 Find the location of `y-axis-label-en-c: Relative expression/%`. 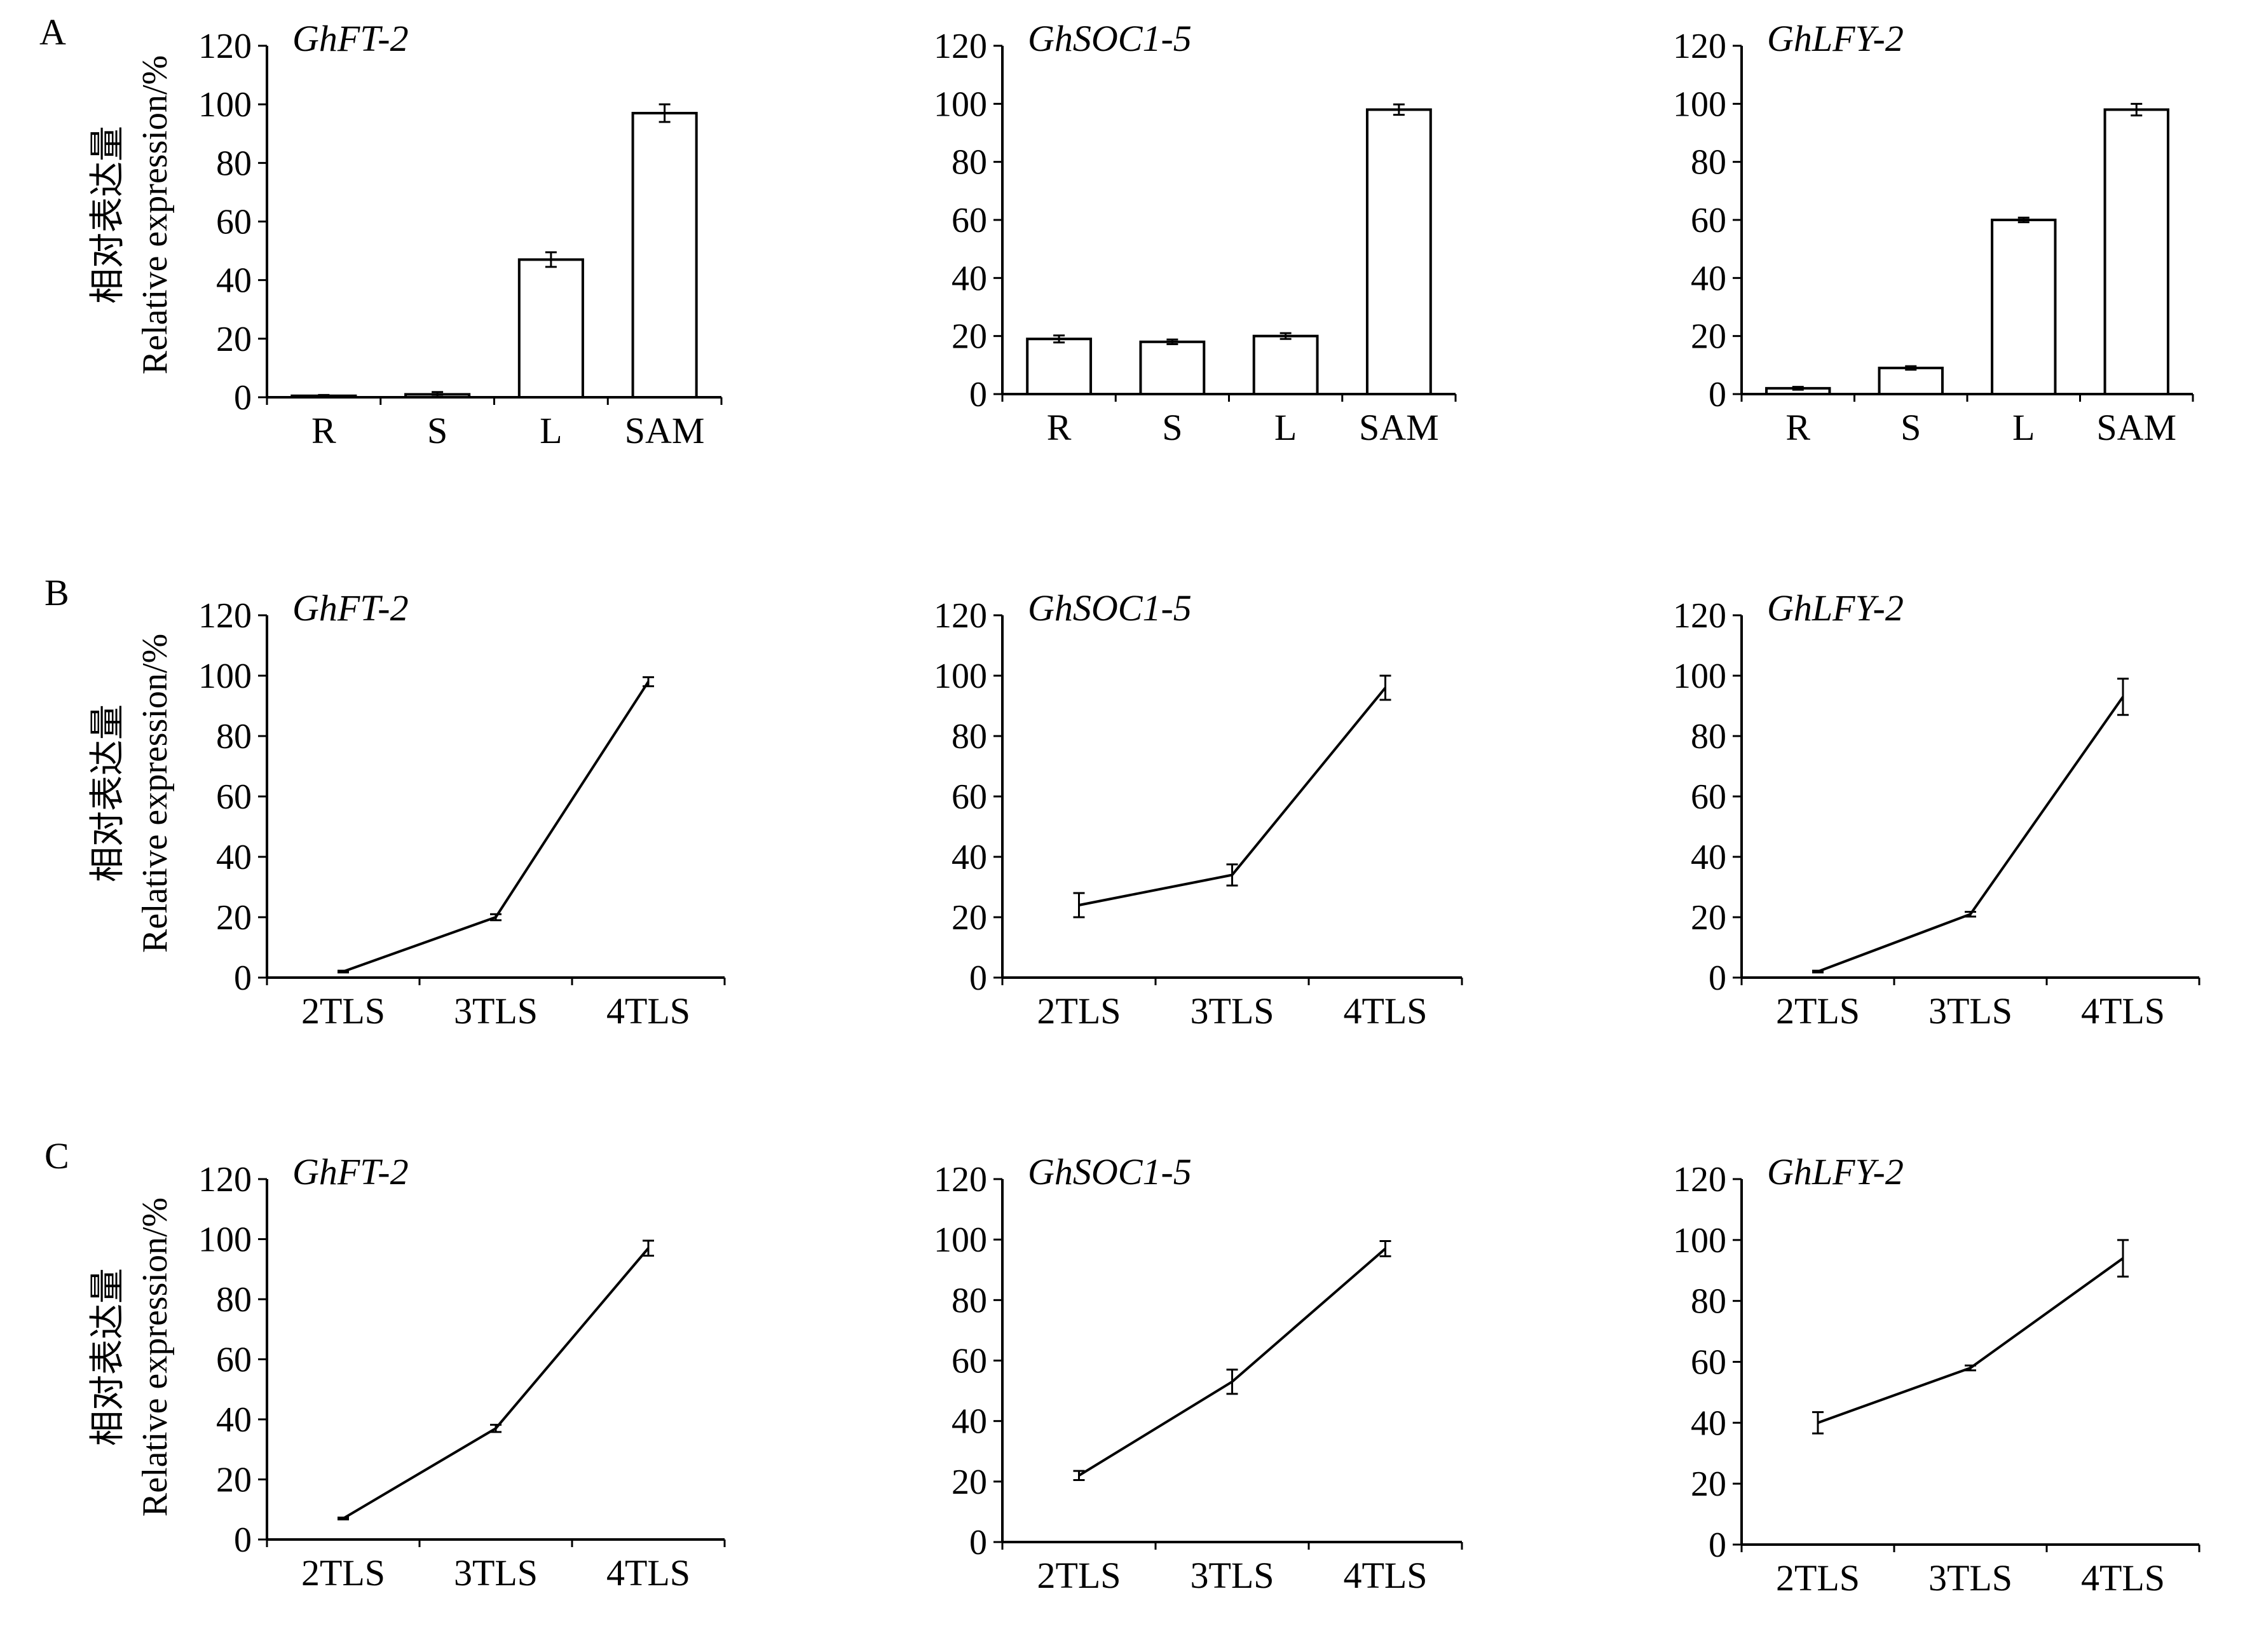

y-axis-label-en-c: Relative expression/% is located at coordinates (155, 1358).